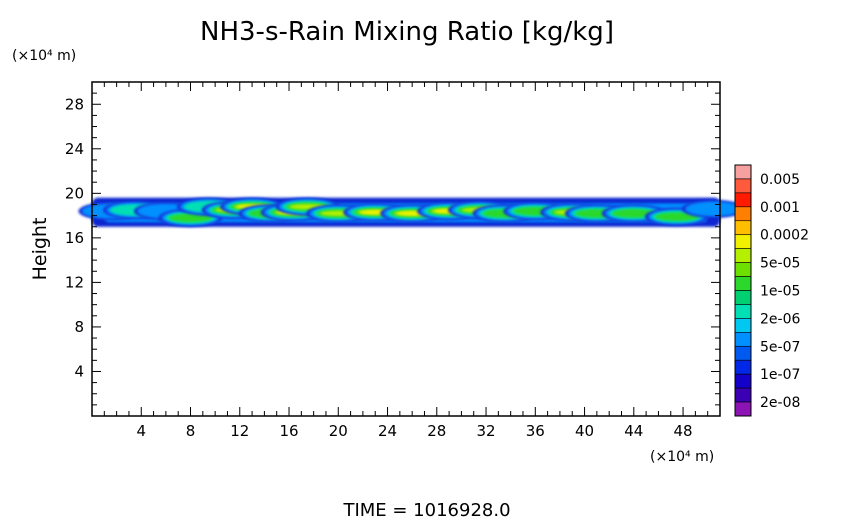 Image resolution: width=854 pixels, height=519 pixels. I want to click on x-tick-label: 36, so click(535, 431).